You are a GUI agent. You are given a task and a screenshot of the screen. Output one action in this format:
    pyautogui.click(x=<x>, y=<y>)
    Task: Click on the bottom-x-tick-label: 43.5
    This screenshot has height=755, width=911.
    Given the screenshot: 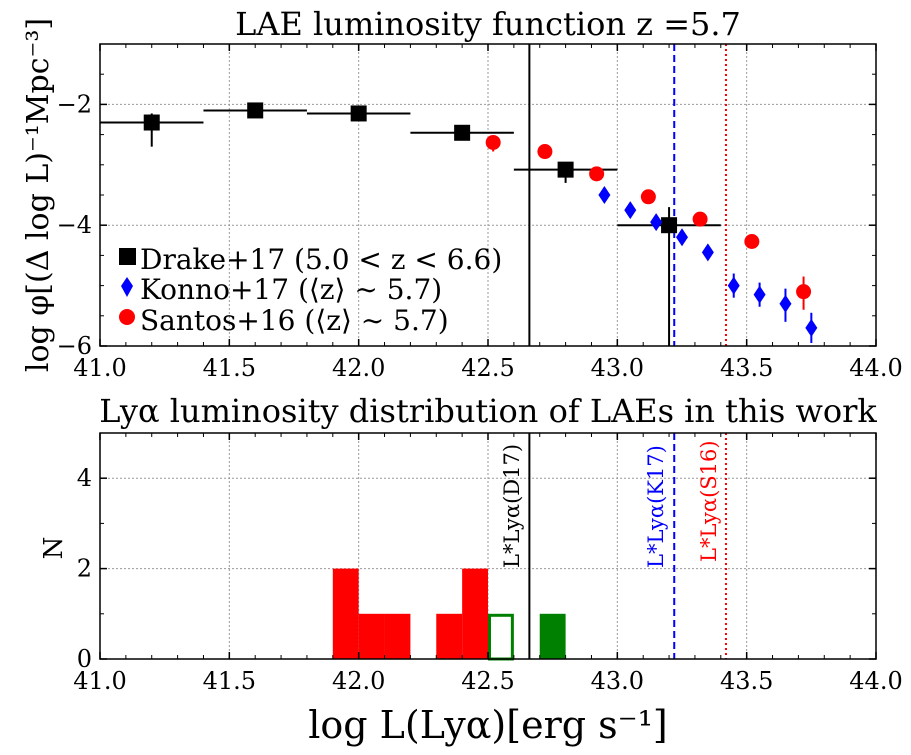 What is the action you would take?
    pyautogui.click(x=746, y=681)
    